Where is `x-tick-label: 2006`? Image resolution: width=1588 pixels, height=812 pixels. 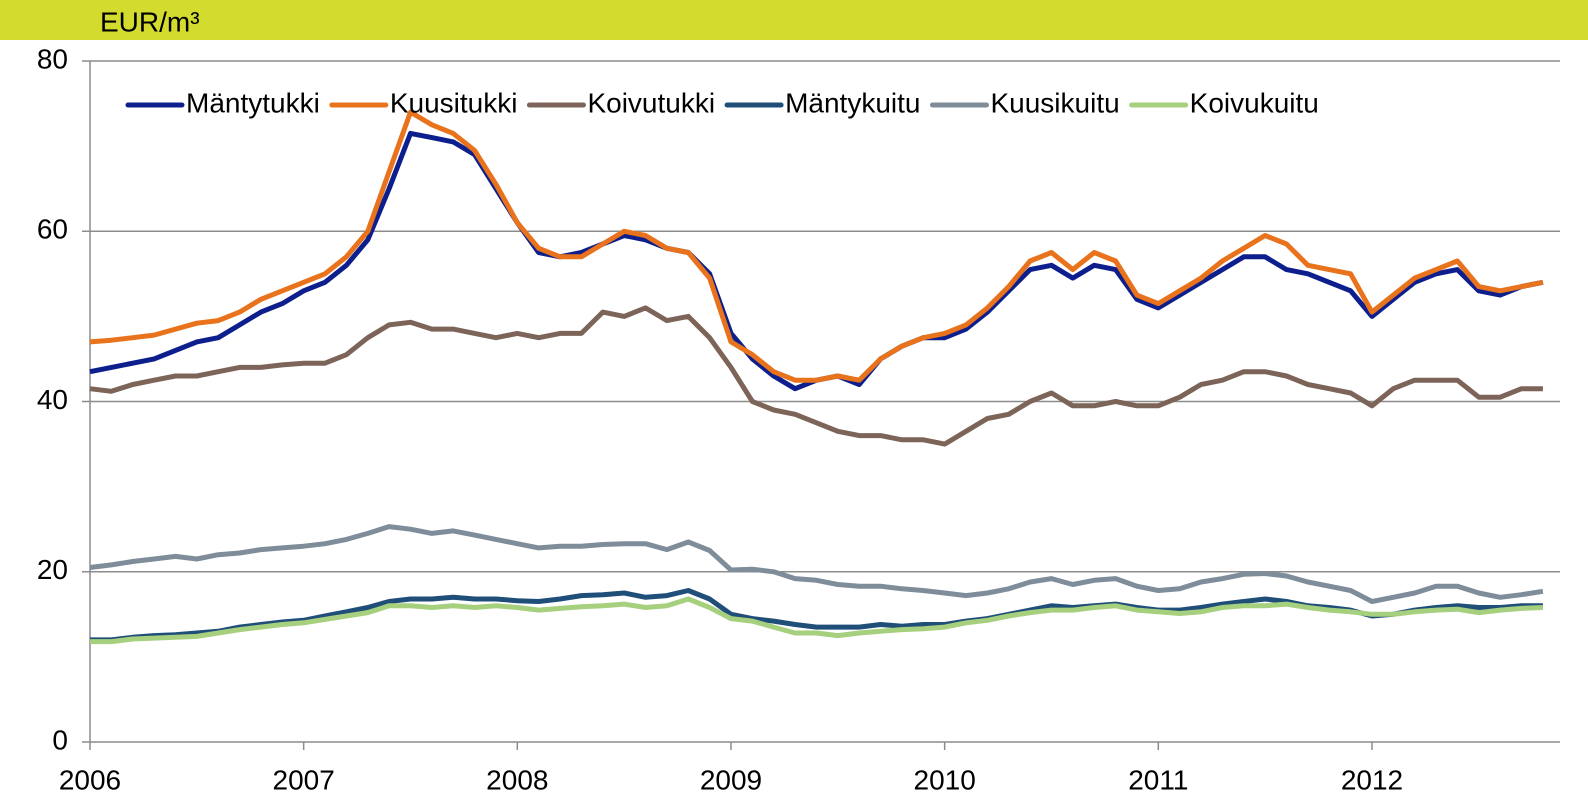 x-tick-label: 2006 is located at coordinates (90, 779).